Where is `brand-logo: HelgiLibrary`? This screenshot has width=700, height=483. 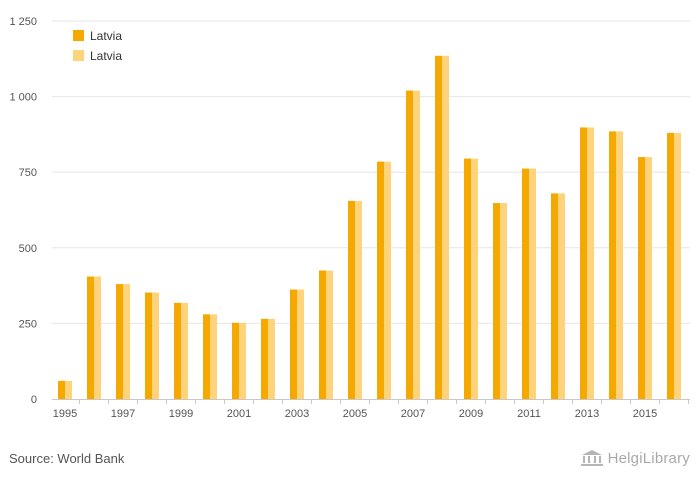
brand-logo: HelgiLibrary is located at coordinates (635, 458).